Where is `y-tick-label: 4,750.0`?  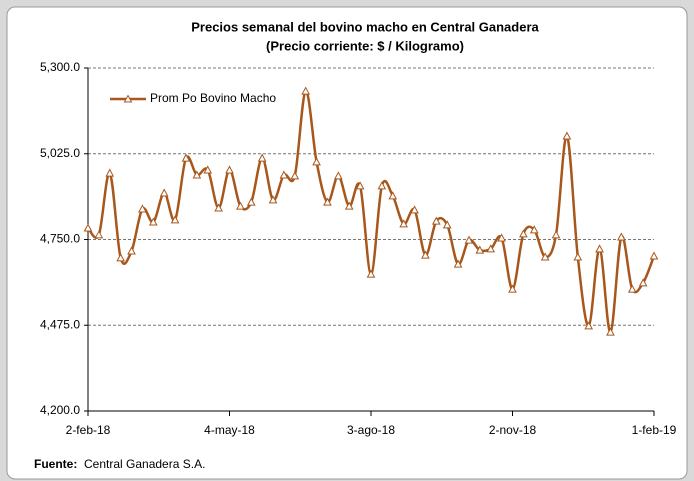 y-tick-label: 4,750.0 is located at coordinates (60, 239).